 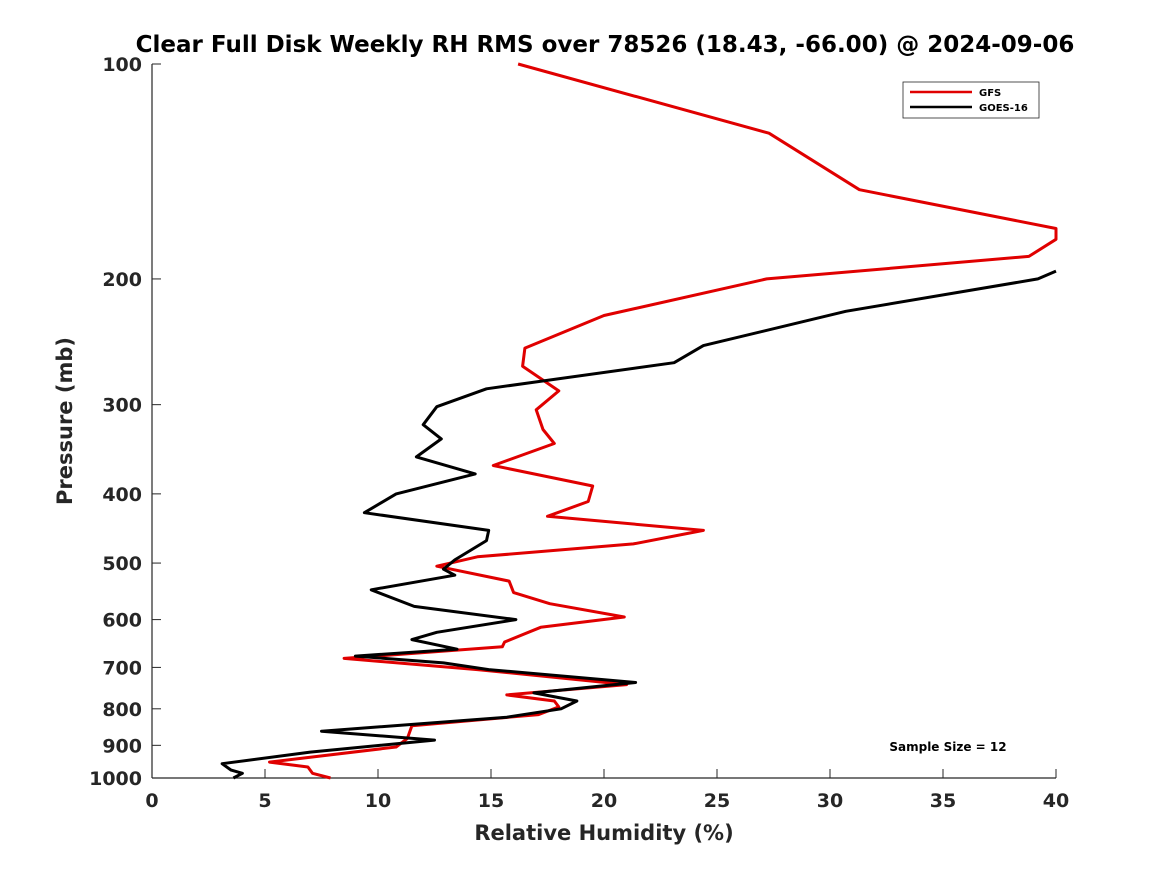 I want to click on sample-size-annotation: Sample Size = 12, so click(x=947, y=747).